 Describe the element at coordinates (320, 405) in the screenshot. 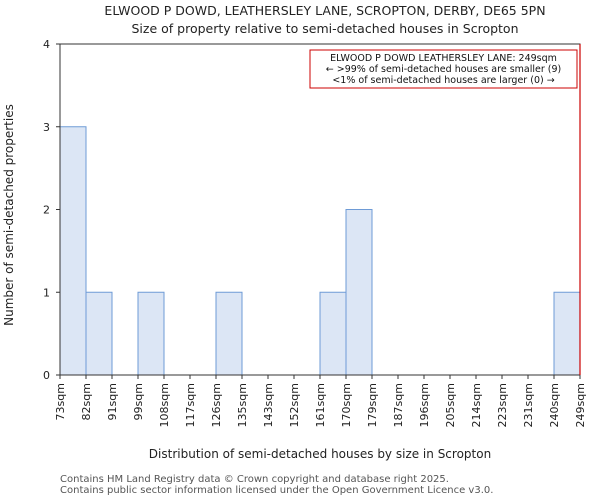

I see `x-tick-label-161sqm: 161sqm` at that location.